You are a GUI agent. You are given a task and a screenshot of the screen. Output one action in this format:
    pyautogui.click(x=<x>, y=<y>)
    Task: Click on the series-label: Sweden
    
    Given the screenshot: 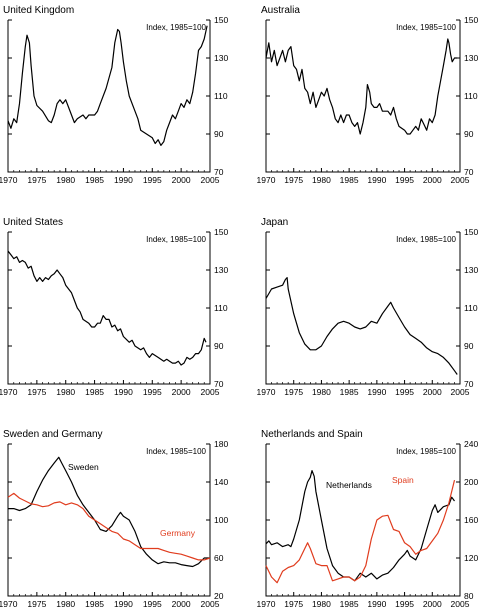 What is the action you would take?
    pyautogui.click(x=83, y=467)
    